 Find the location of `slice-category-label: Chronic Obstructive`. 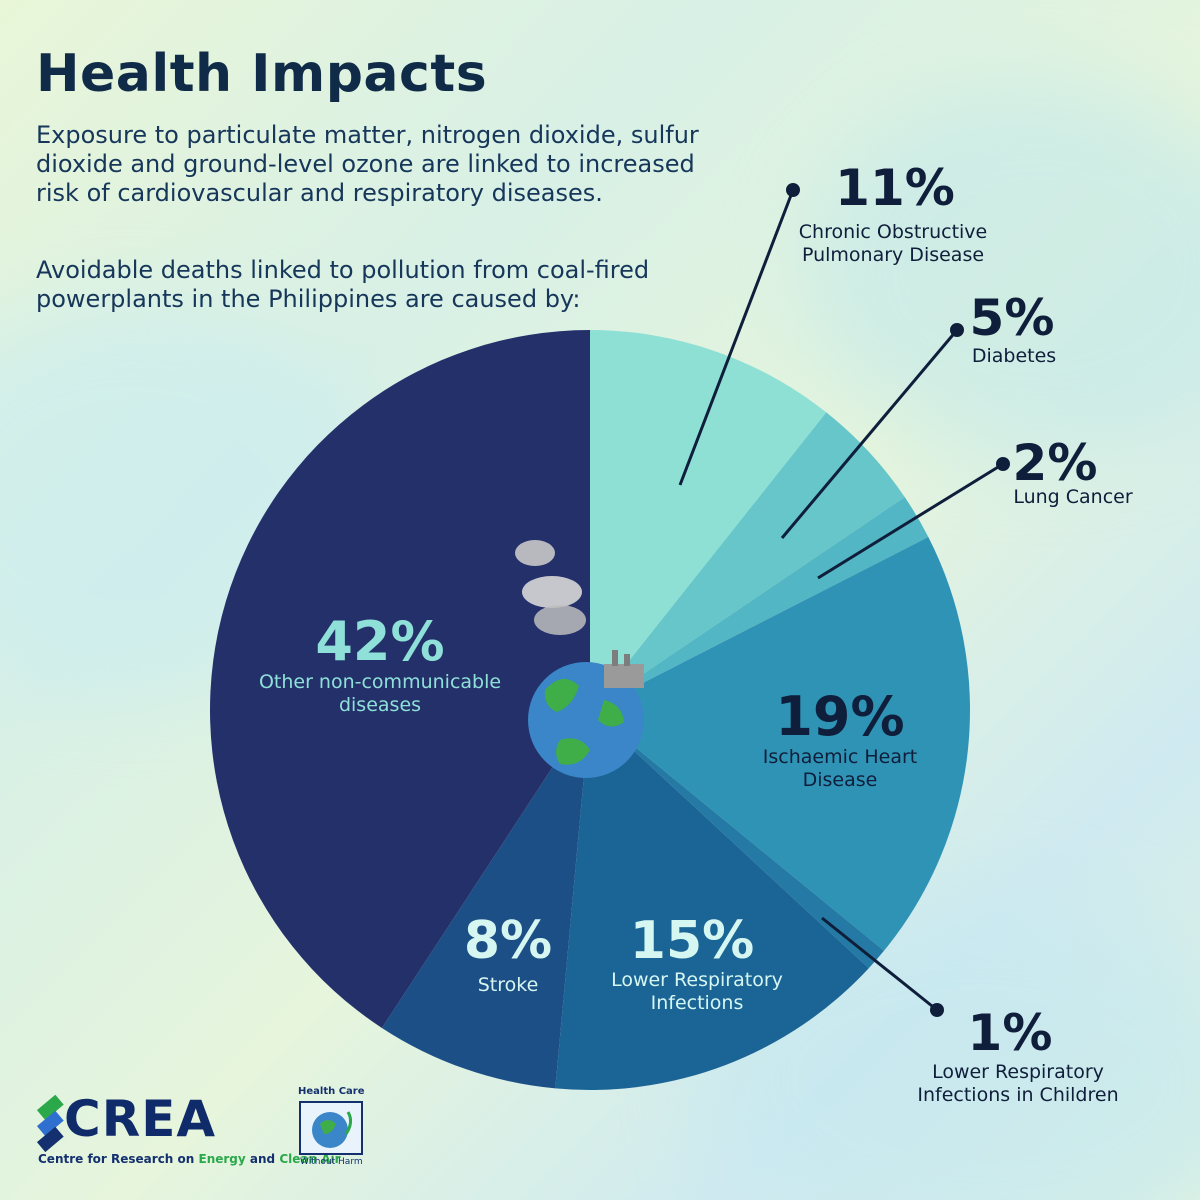

slice-category-label: Chronic Obstructive is located at coordinates (893, 232).